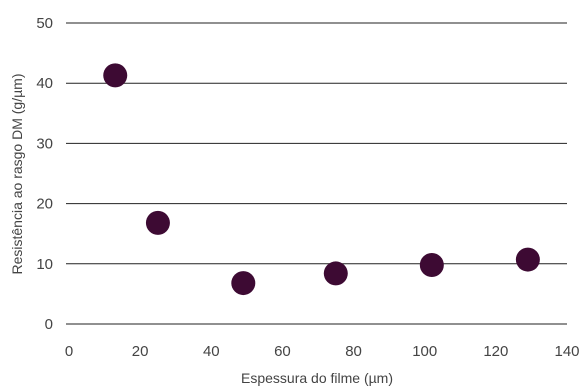 The image size is (584, 387). I want to click on y-tick-label: 20, so click(44, 204).